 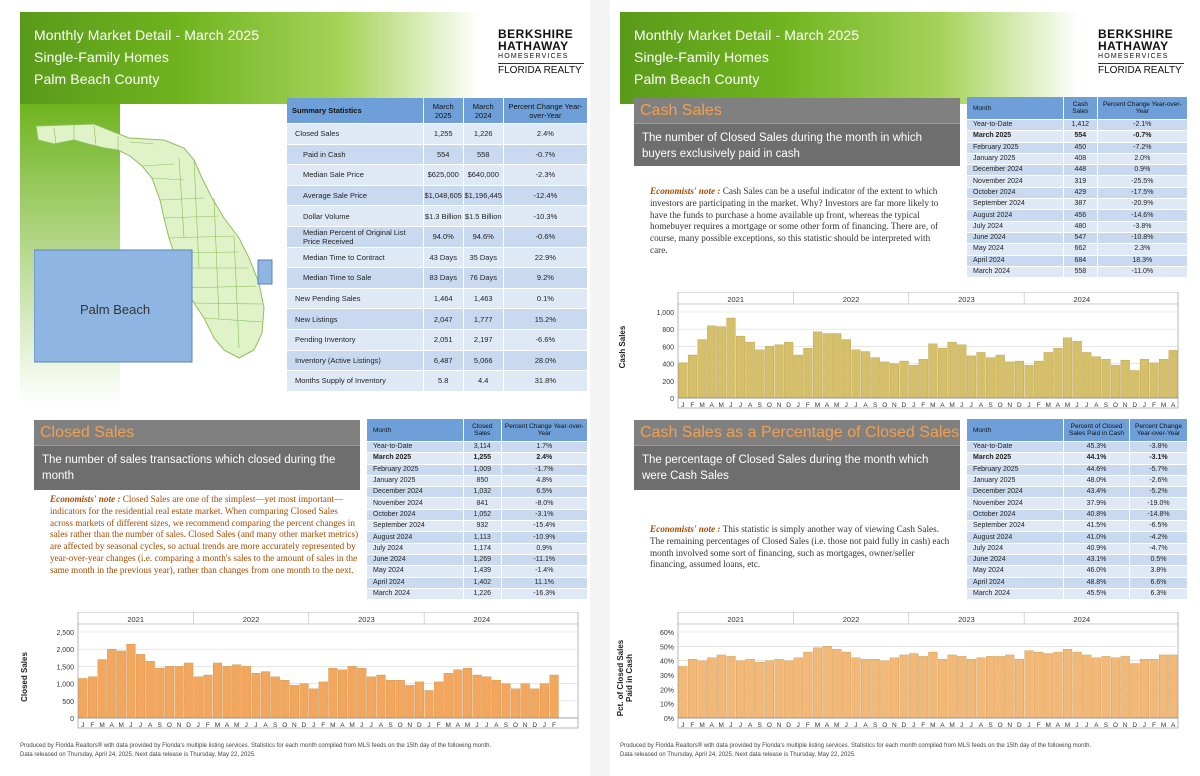 I want to click on summary-label: Median Time to Sale, so click(x=355, y=278).